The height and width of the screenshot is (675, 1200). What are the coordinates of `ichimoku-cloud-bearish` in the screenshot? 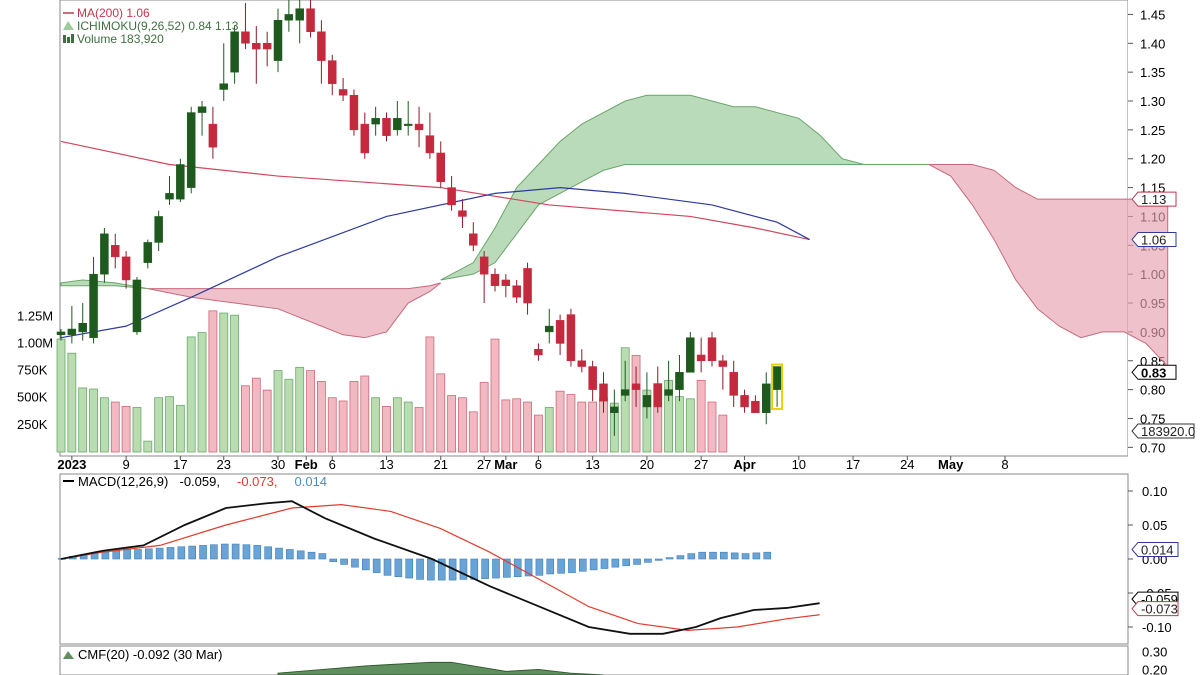 It's located at (294, 310).